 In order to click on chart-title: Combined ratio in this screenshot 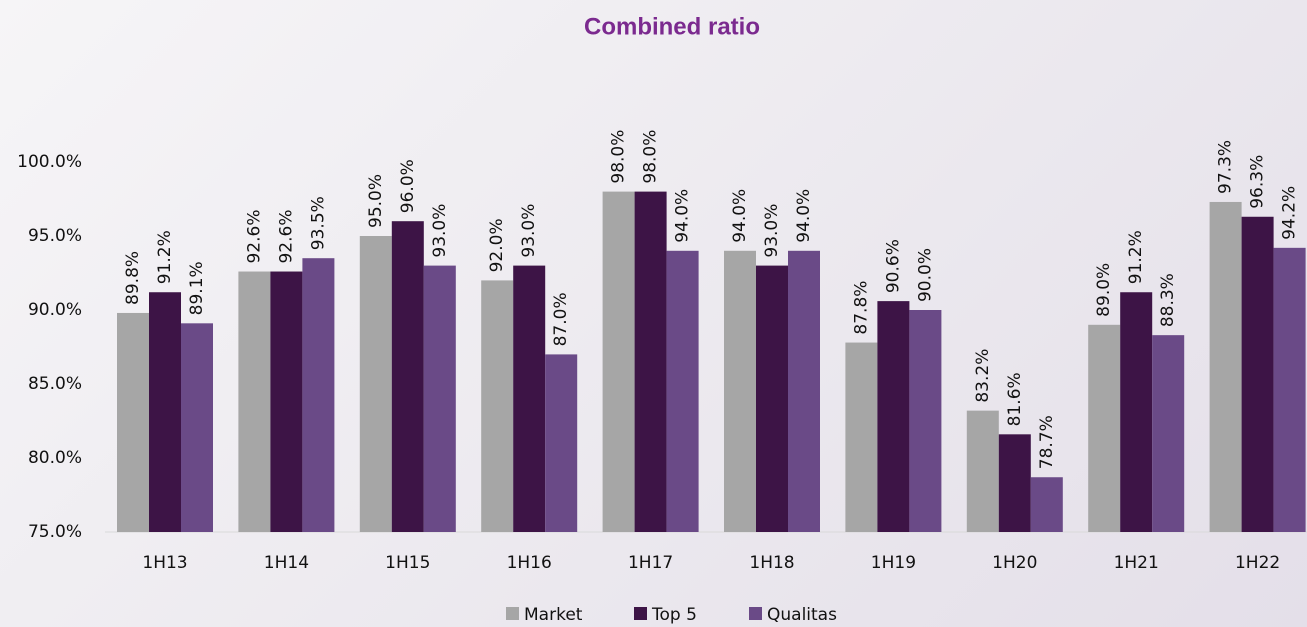, I will do `click(672, 26)`.